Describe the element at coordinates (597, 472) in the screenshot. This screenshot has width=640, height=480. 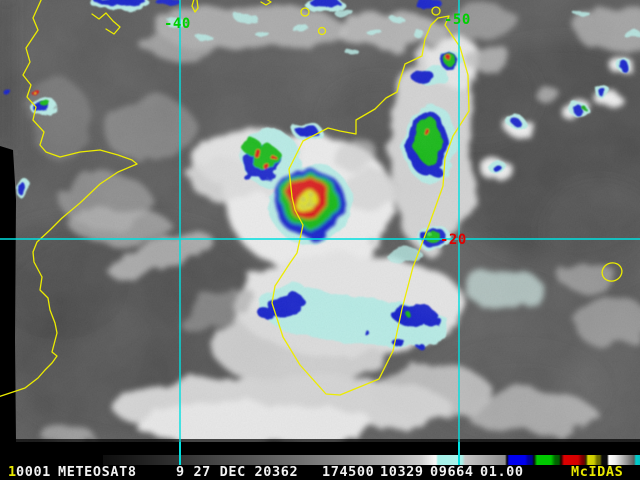
I see `mcidas-brand: McIDAS` at that location.